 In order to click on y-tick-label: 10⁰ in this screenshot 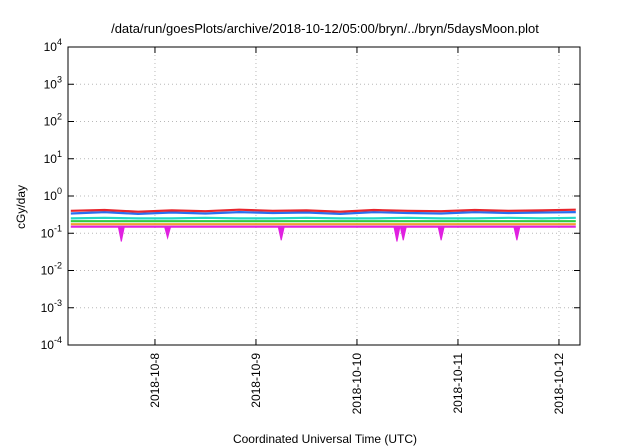, I will do `click(53, 194)`.